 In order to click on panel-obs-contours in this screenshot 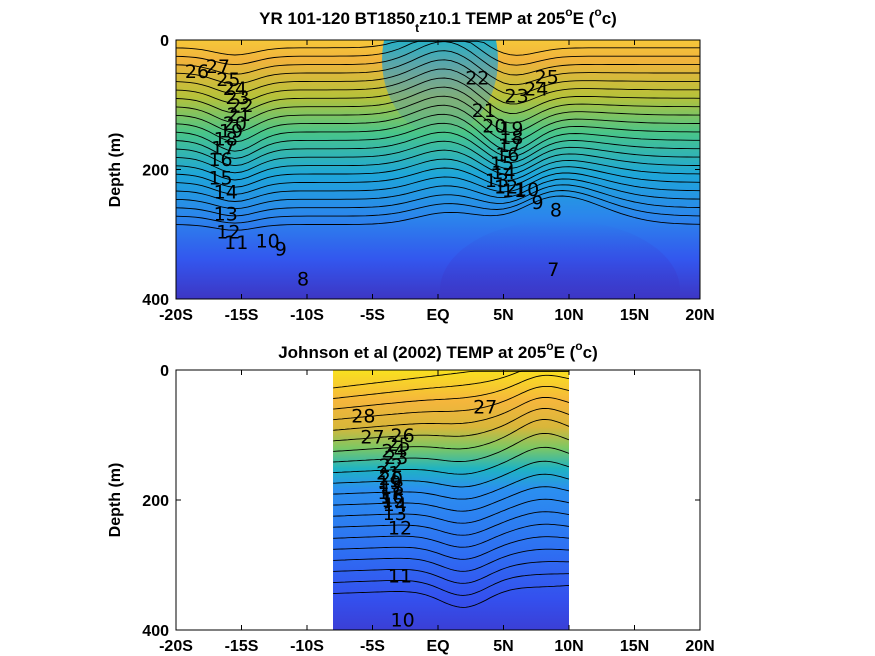, I will do `click(451, 489)`.